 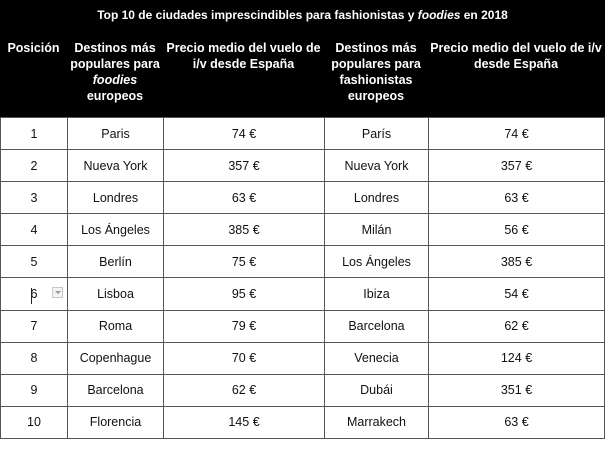 What do you see at coordinates (244, 326) in the screenshot?
I see `cell-foodie-price: 79 €` at bounding box center [244, 326].